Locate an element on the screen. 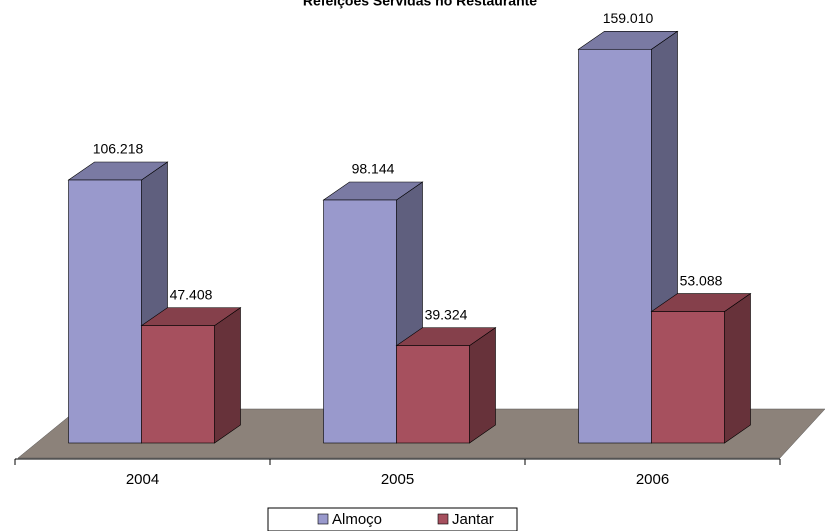 Image resolution: width=825 pixels, height=531 pixels. data-label: 98.144 is located at coordinates (373, 169).